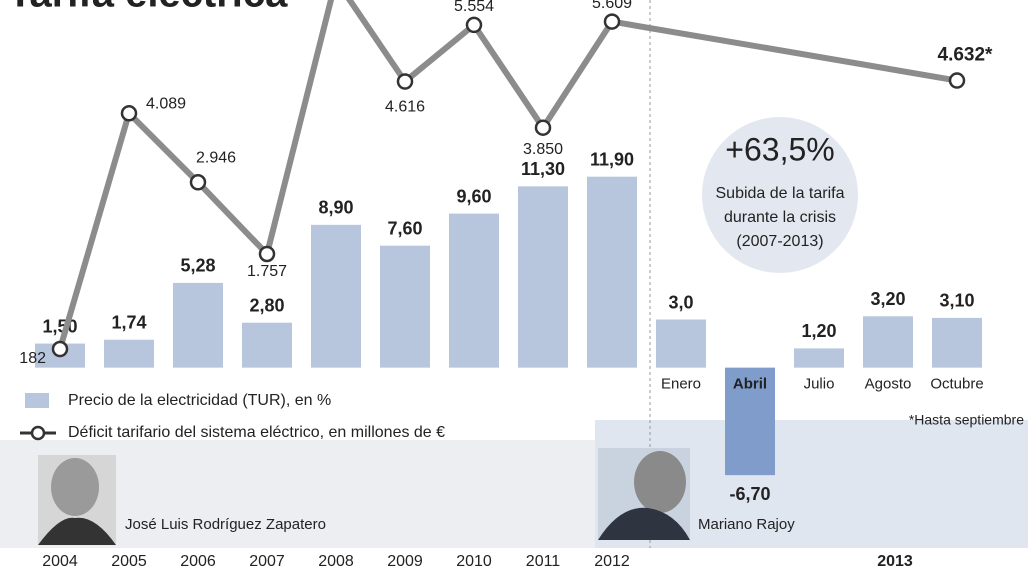 The image size is (1028, 578). I want to click on title: Tarifa eléctrica, so click(148, 8).